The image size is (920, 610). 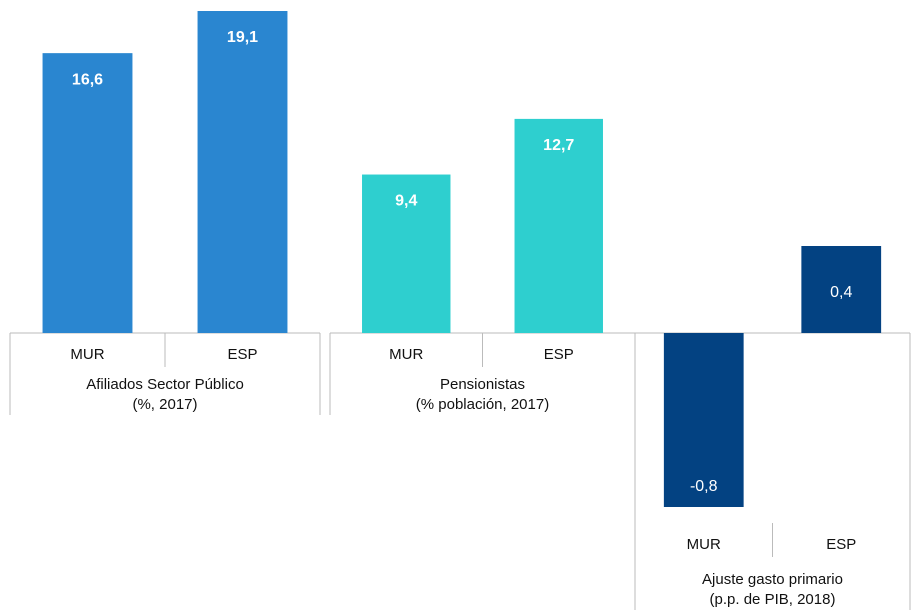 What do you see at coordinates (164, 404) in the screenshot?
I see `panel-title: (%, 2017)` at bounding box center [164, 404].